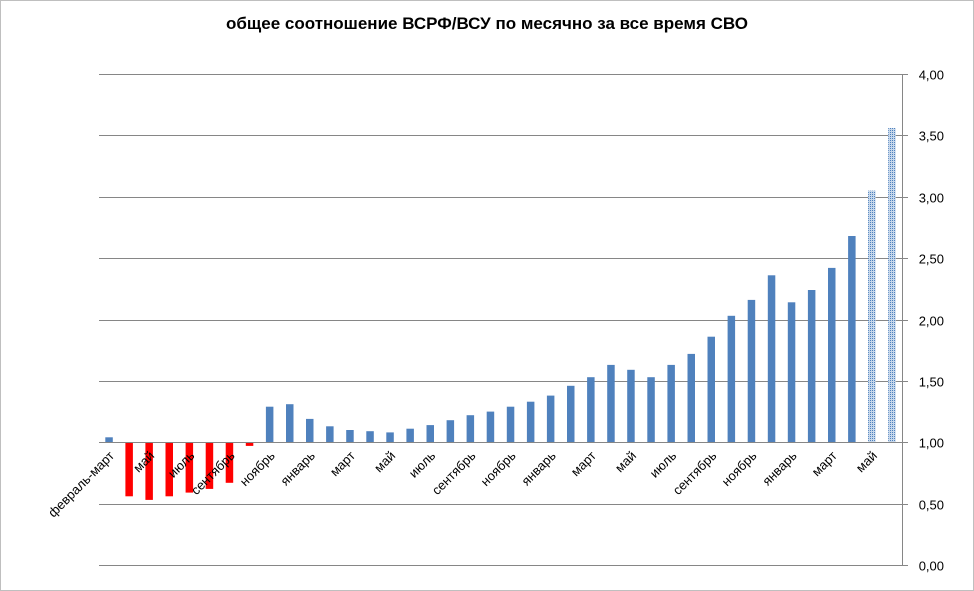  Describe the element at coordinates (931, 382) in the screenshot. I see `y-tick-label: 1,50` at that location.